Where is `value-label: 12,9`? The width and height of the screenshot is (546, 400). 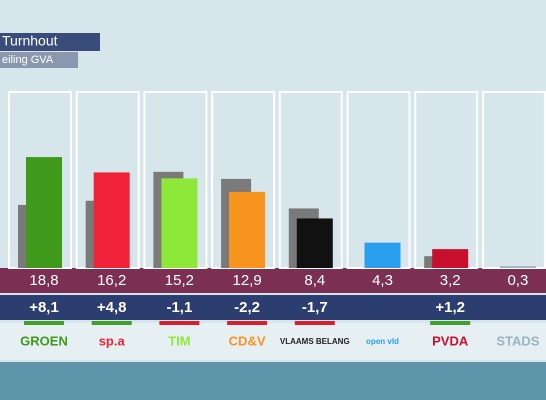
value-label: 12,9 is located at coordinates (246, 280).